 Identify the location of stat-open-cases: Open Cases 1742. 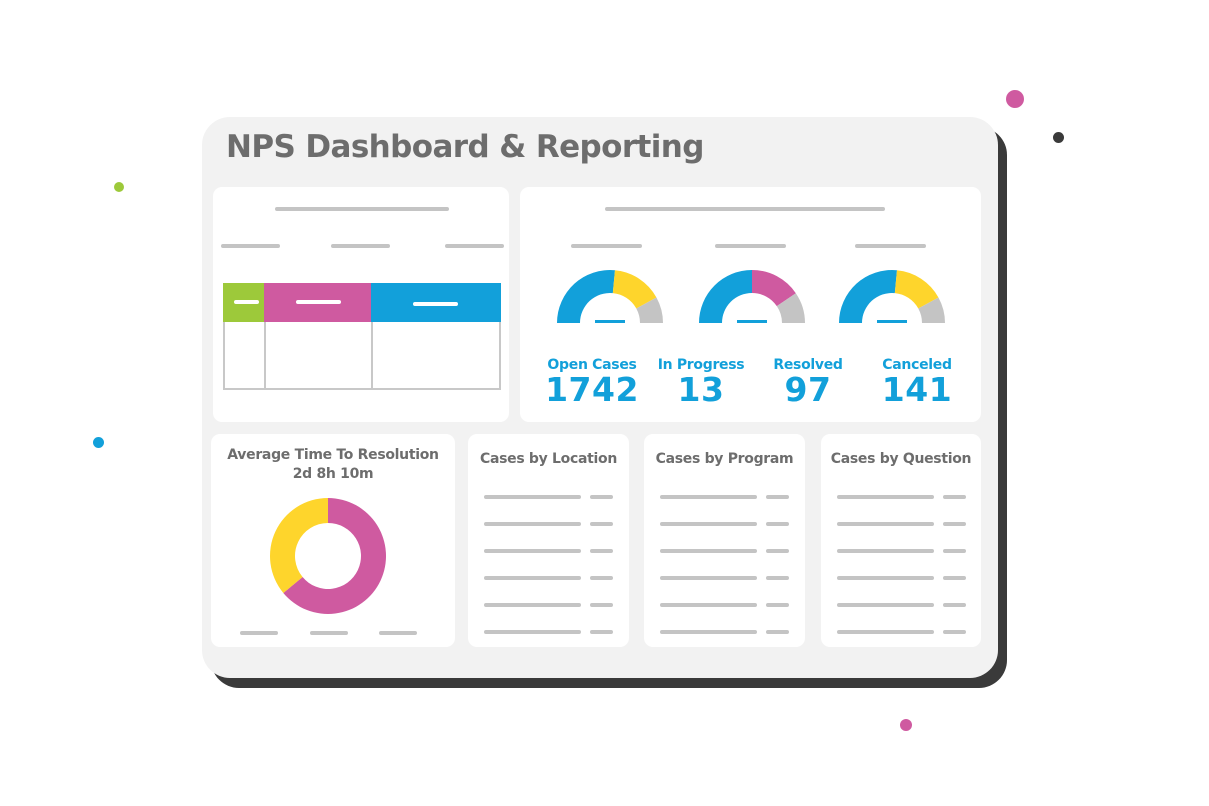
(592, 382).